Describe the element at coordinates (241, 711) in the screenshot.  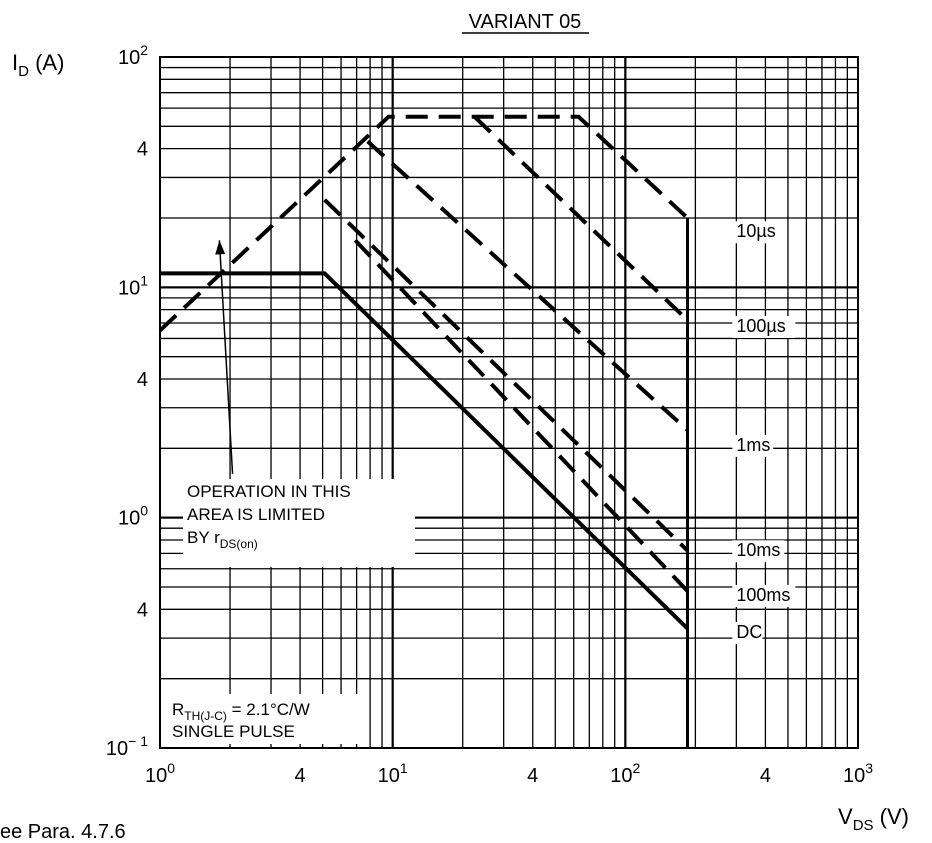
I see `rth-note: RTH(J-C) = 2.1°C/W` at that location.